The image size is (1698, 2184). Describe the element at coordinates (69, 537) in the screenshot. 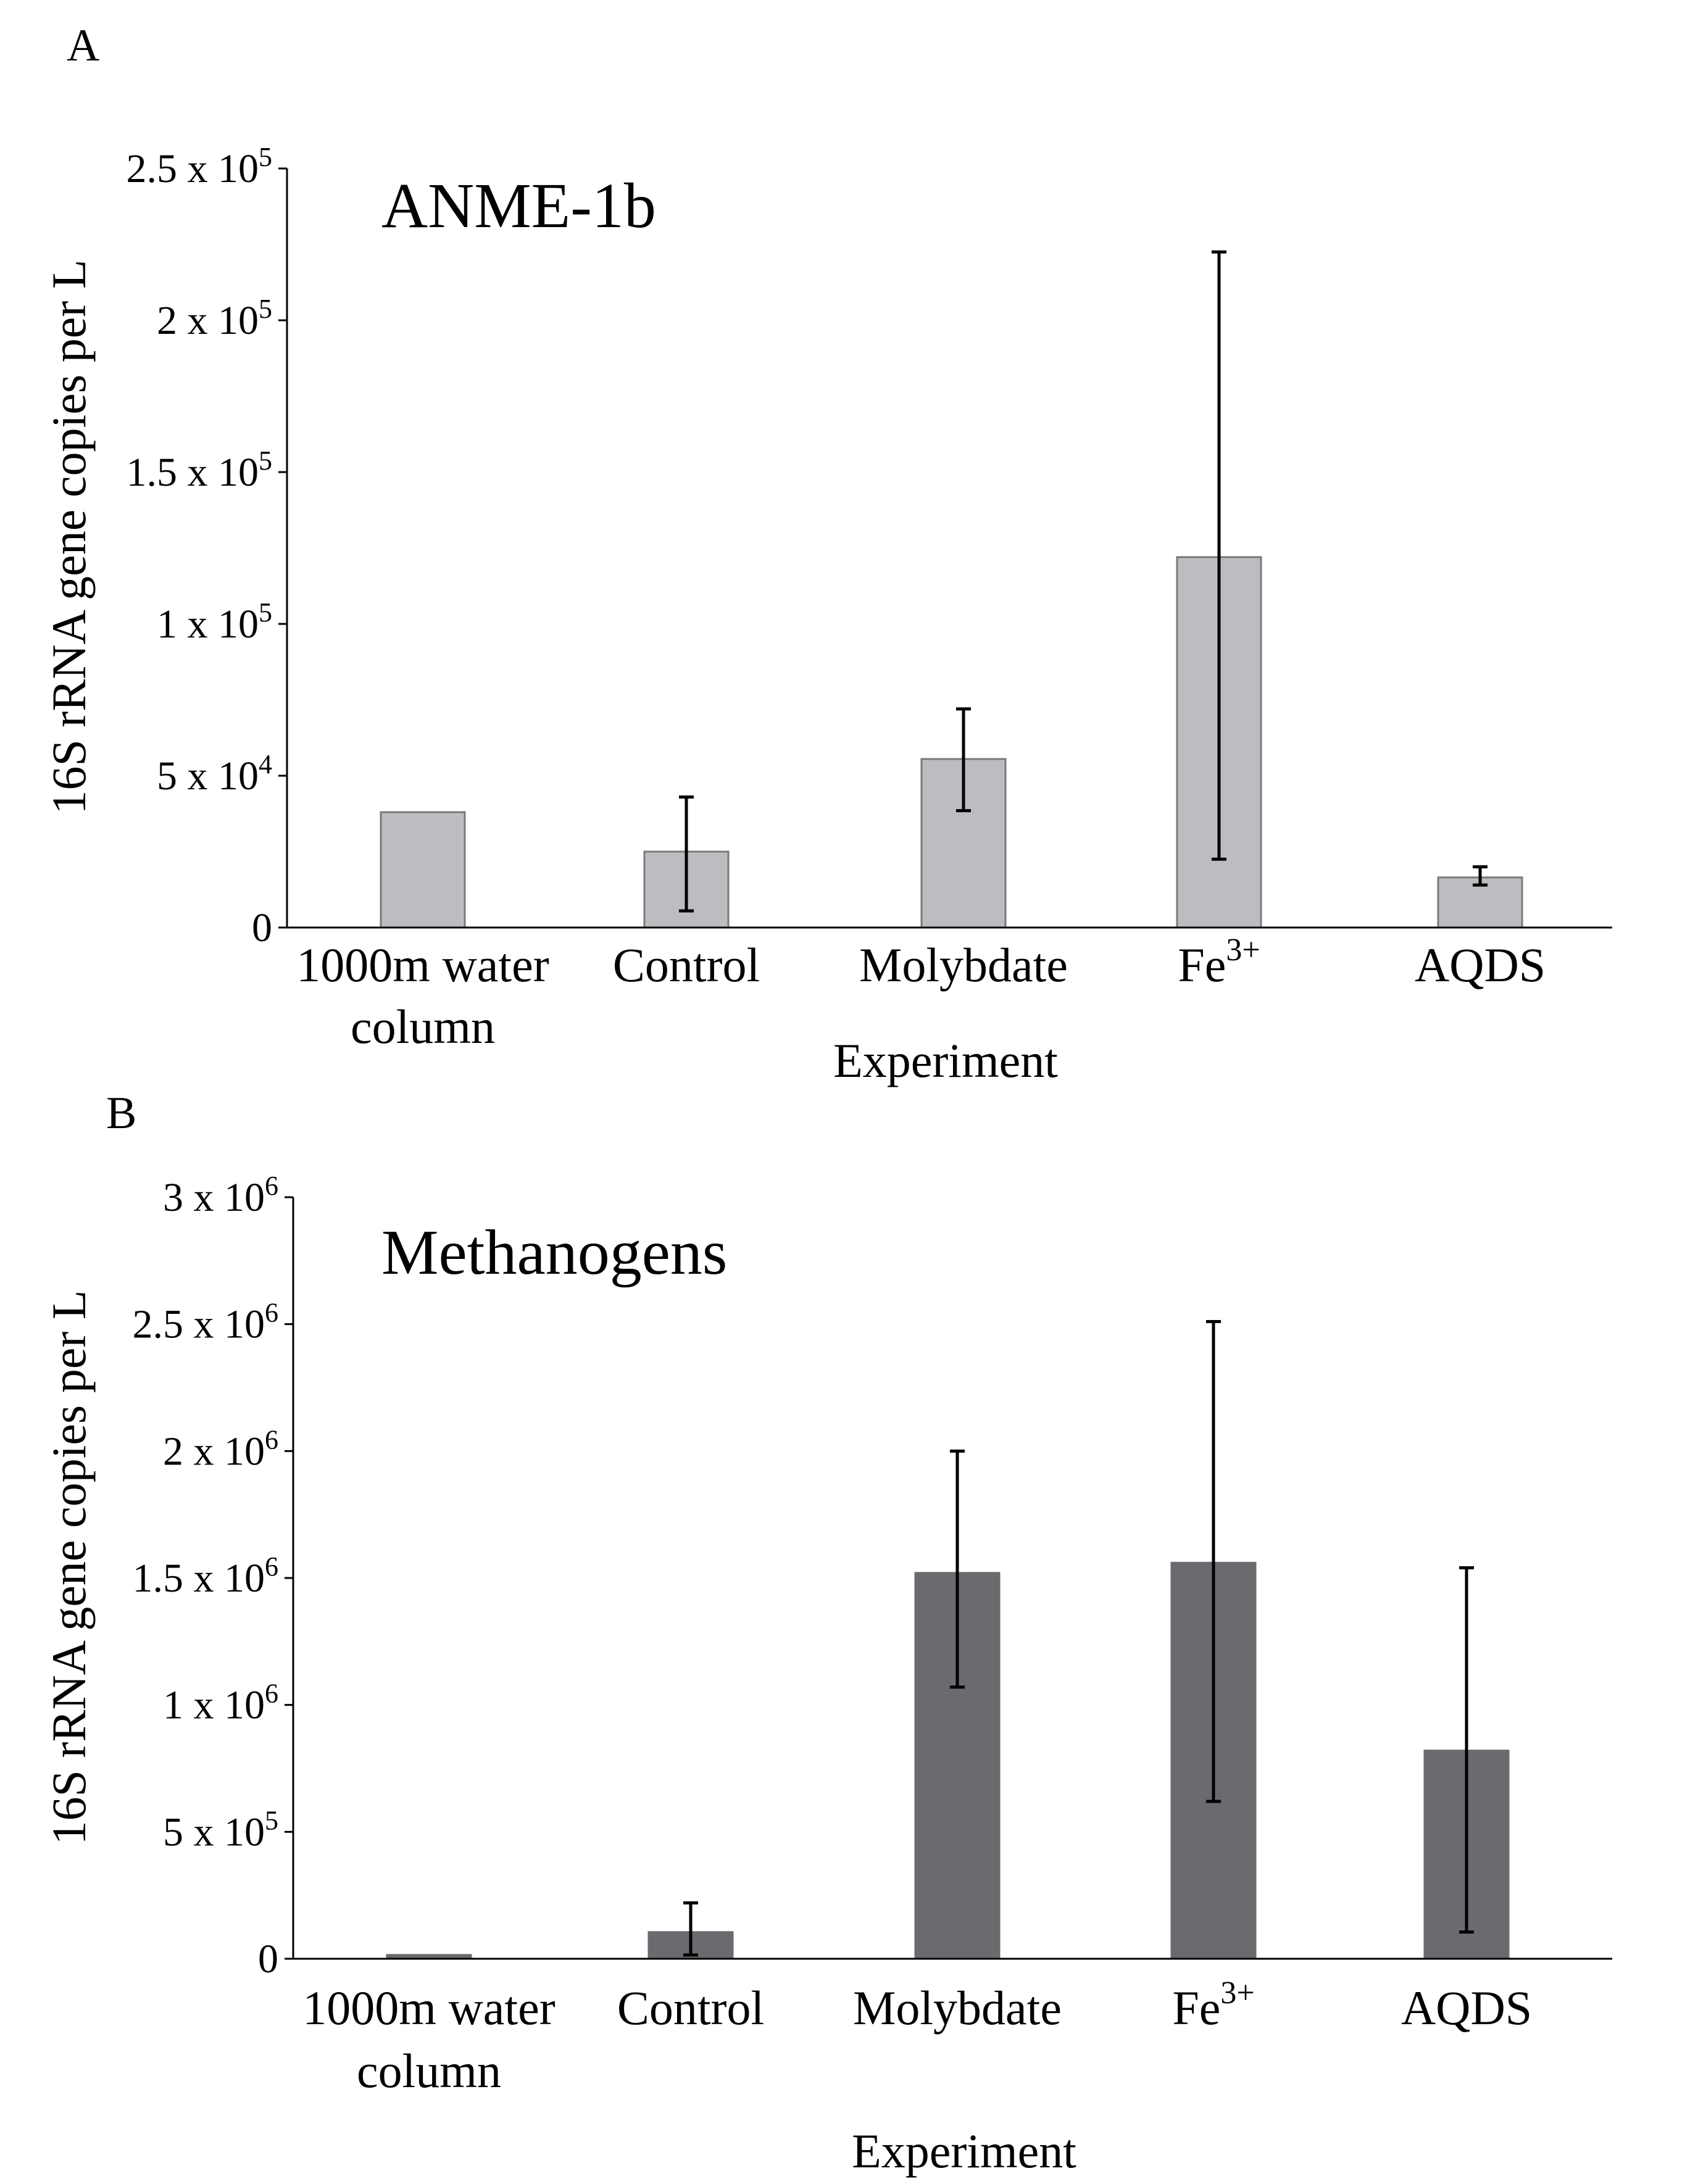

I see `panel-a-y-axis-label: 16S rRNA gene copies per L` at that location.